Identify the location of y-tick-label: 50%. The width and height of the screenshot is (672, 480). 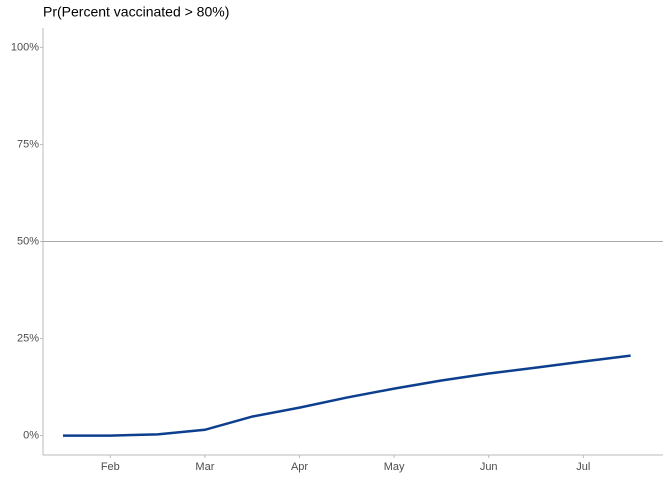
(28, 241).